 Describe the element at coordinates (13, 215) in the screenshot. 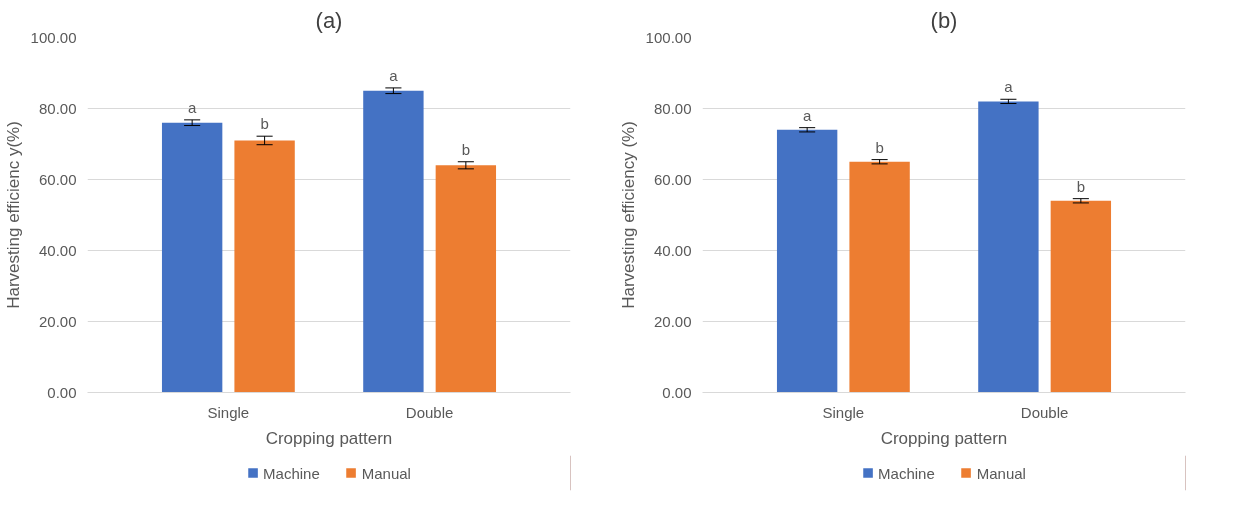

I see `y-axis-title: Harvesting efficienc y(%)` at that location.